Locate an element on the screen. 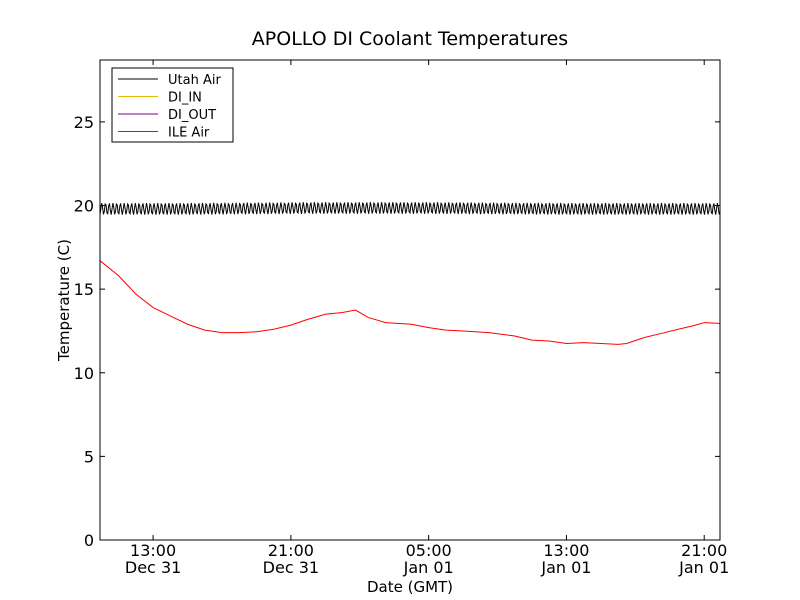  y-tick-label: 5 is located at coordinates (89, 456).